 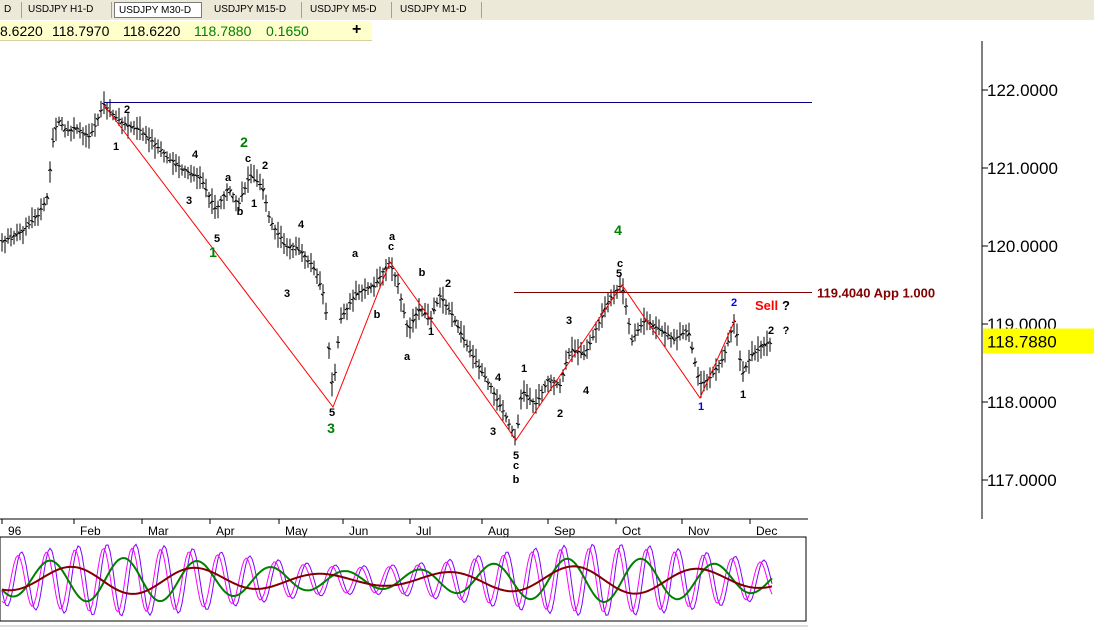 I want to click on oscillator-panel, so click(x=387, y=580).